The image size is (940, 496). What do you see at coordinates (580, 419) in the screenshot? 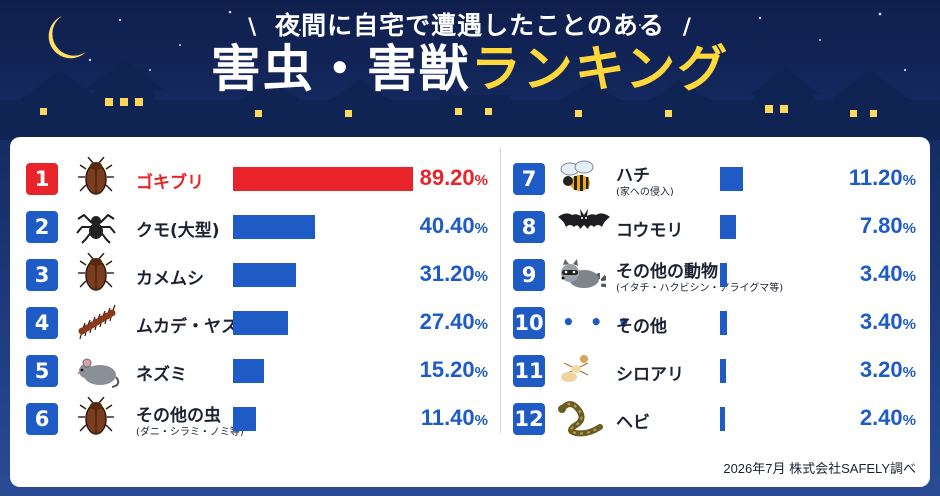
I see `snake-icon` at bounding box center [580, 419].